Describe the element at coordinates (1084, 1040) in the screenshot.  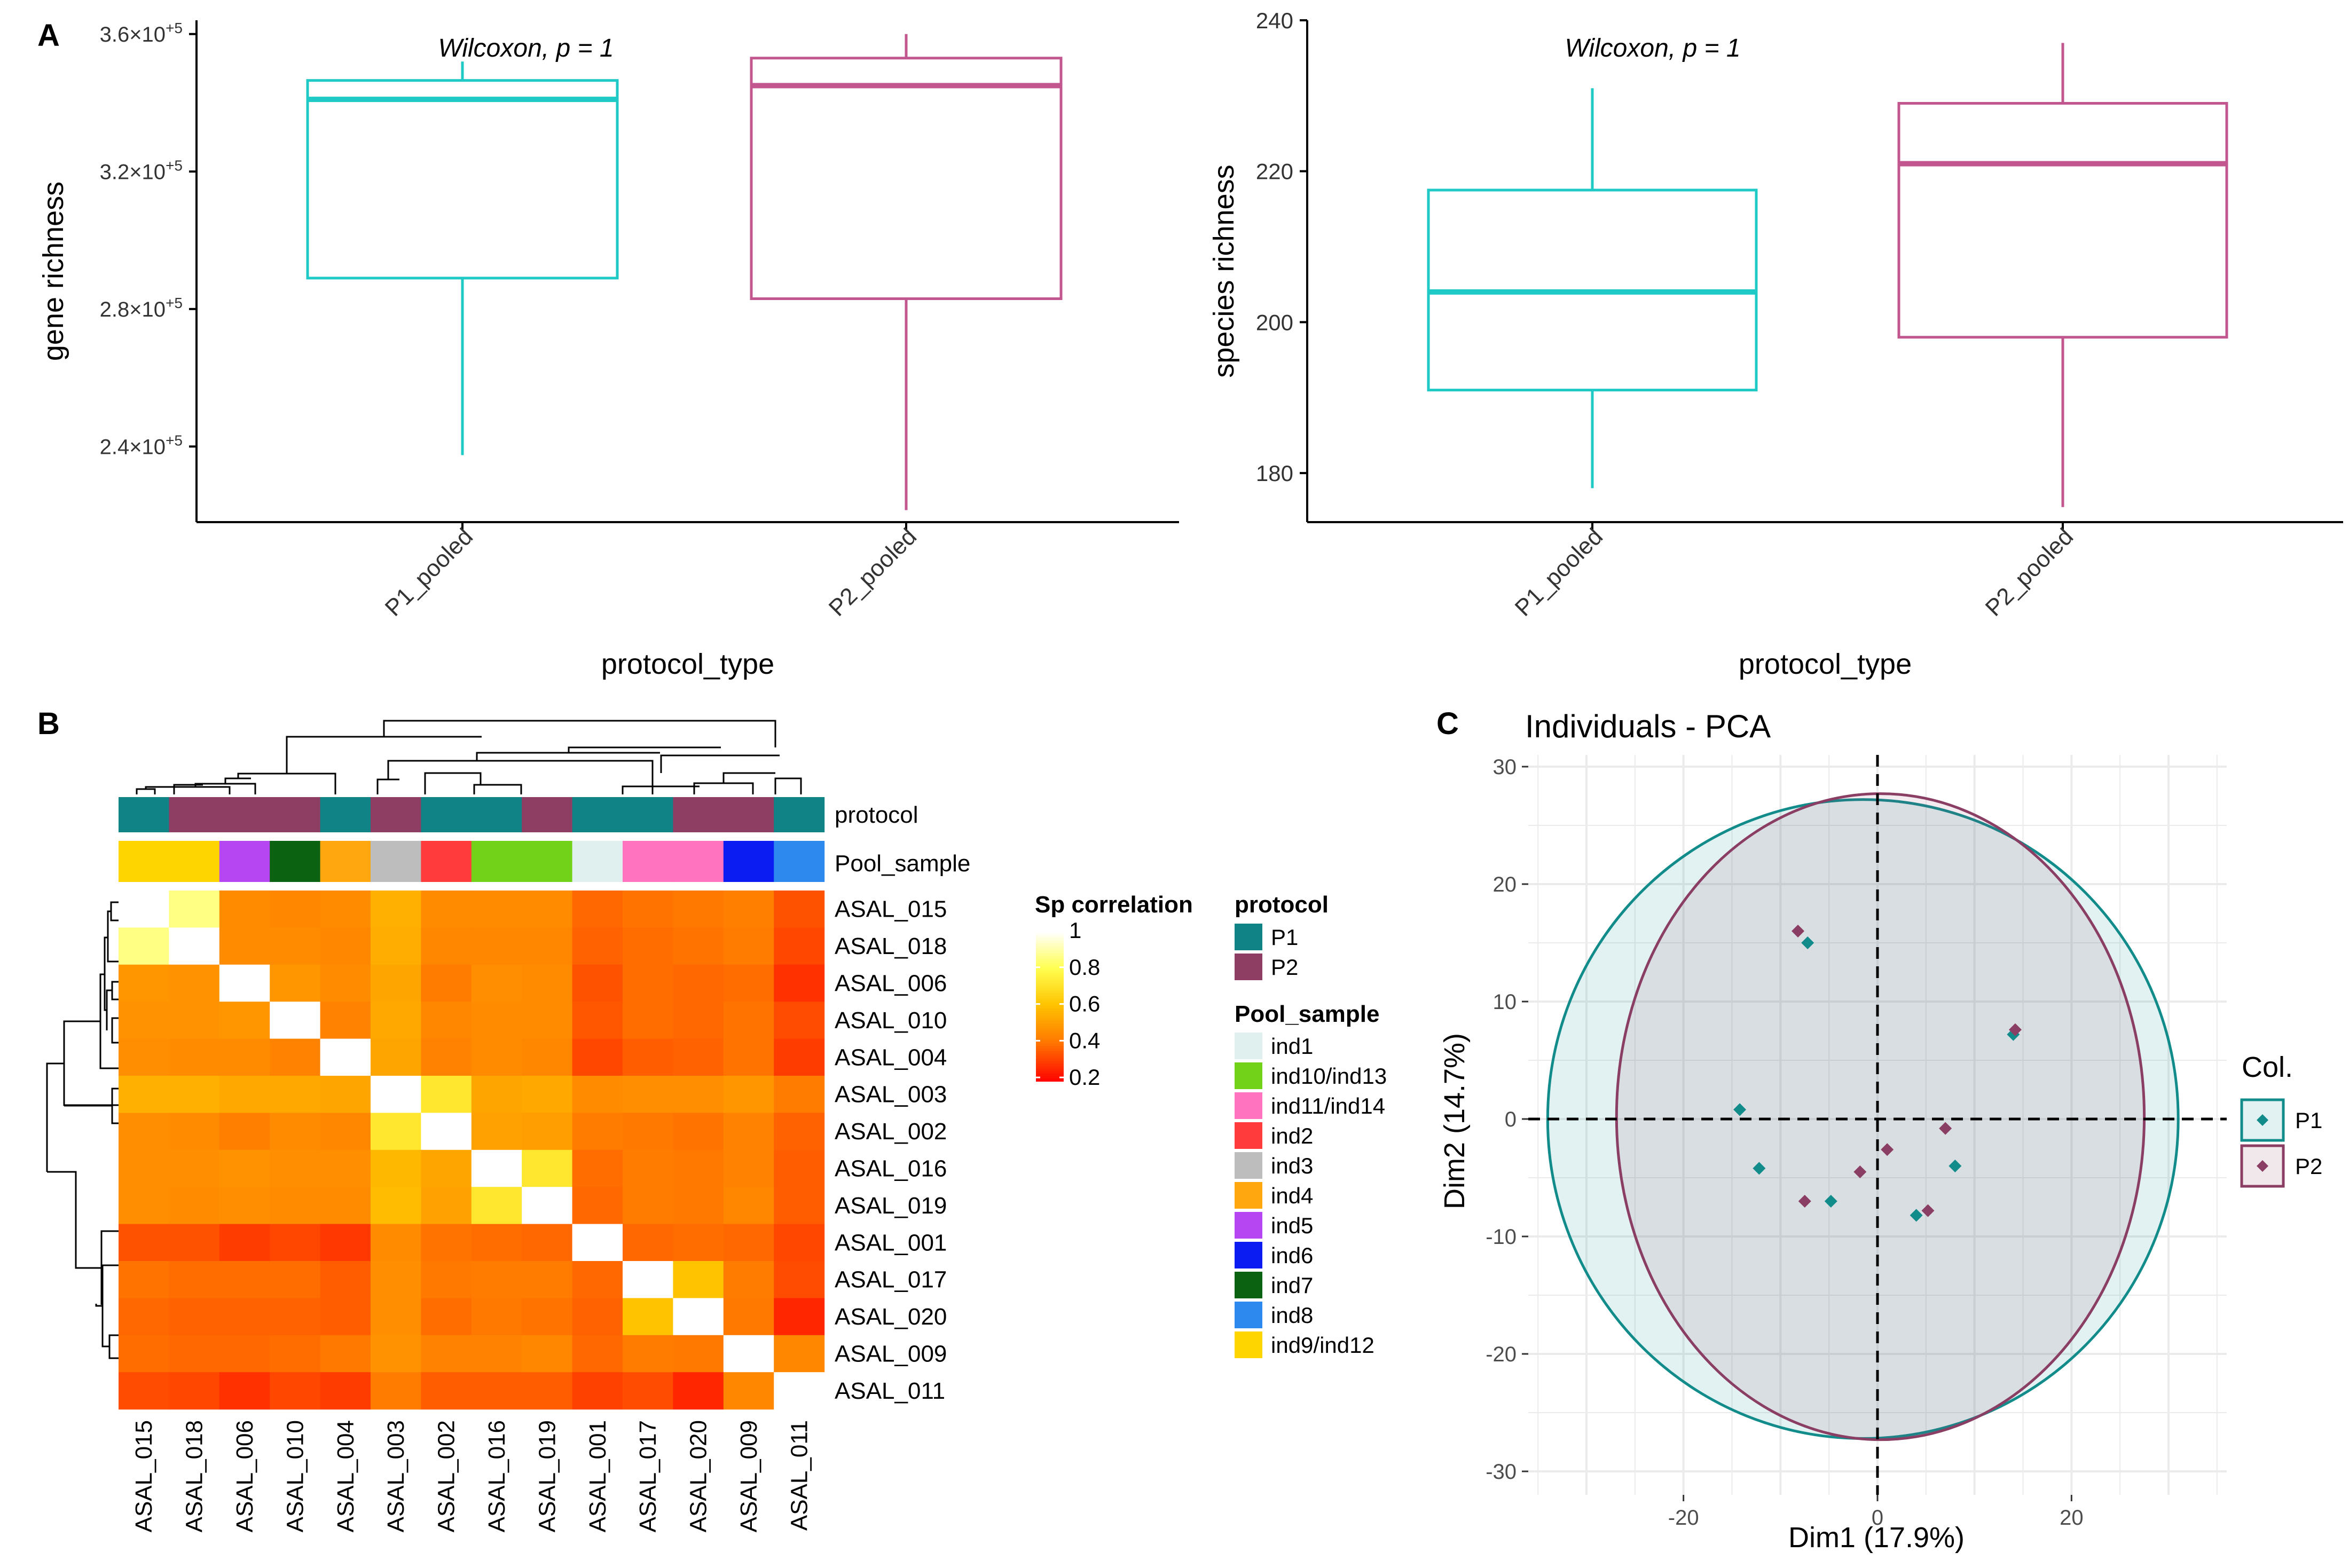
I see `colorbar-tick-label: 0.4` at that location.